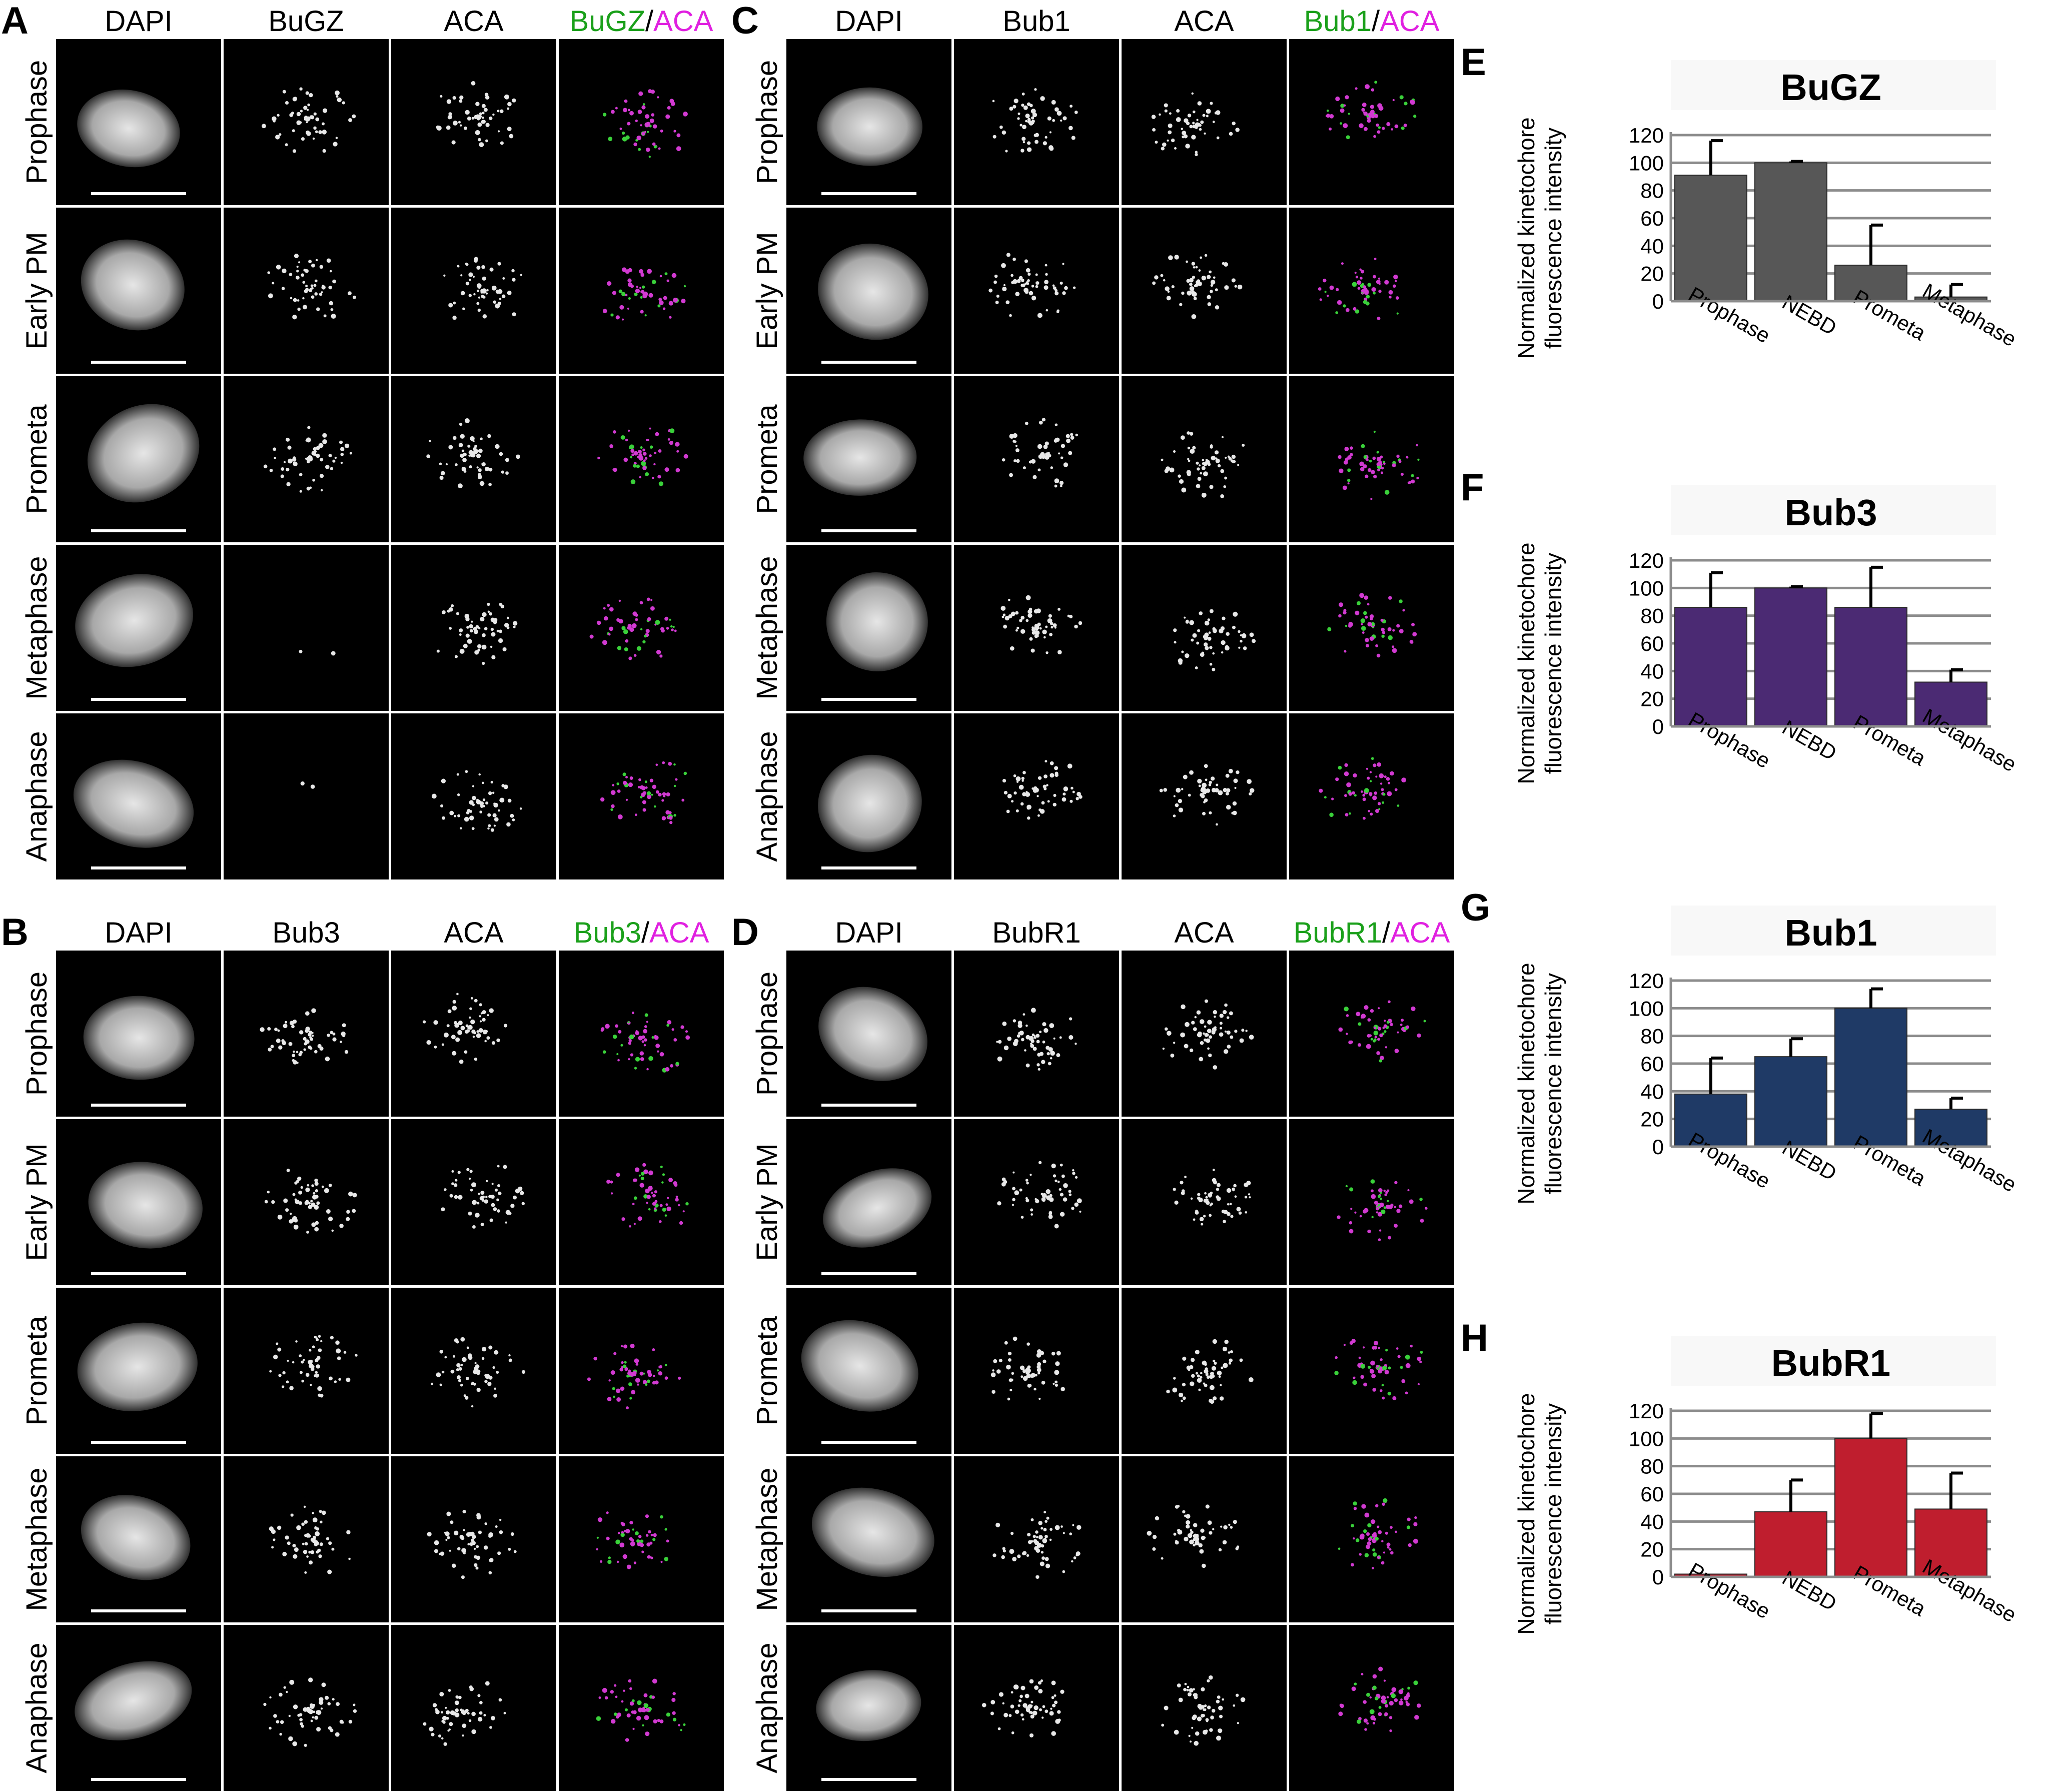 The height and width of the screenshot is (1792, 2051). What do you see at coordinates (745, 932) in the screenshot?
I see `panel-letter-d: D` at bounding box center [745, 932].